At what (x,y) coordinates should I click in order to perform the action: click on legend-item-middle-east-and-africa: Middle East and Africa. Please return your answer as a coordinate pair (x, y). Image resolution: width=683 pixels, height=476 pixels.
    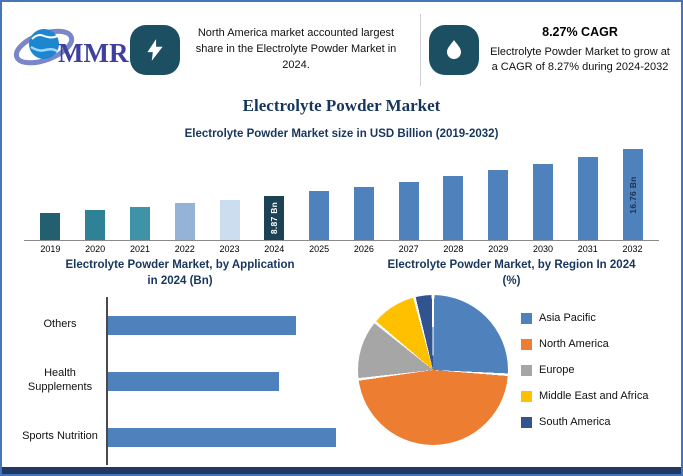
    Looking at the image, I should click on (584, 396).